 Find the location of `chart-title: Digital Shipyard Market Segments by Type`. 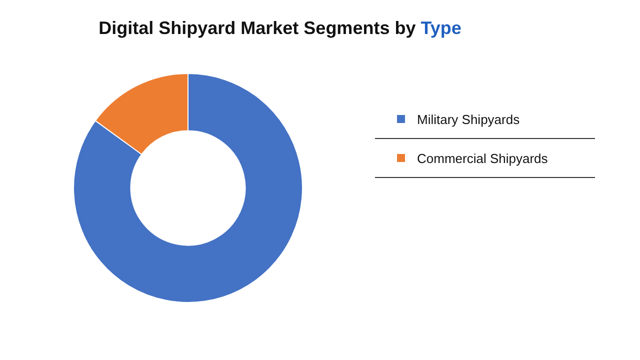

chart-title: Digital Shipyard Market Segments by Type is located at coordinates (280, 28).